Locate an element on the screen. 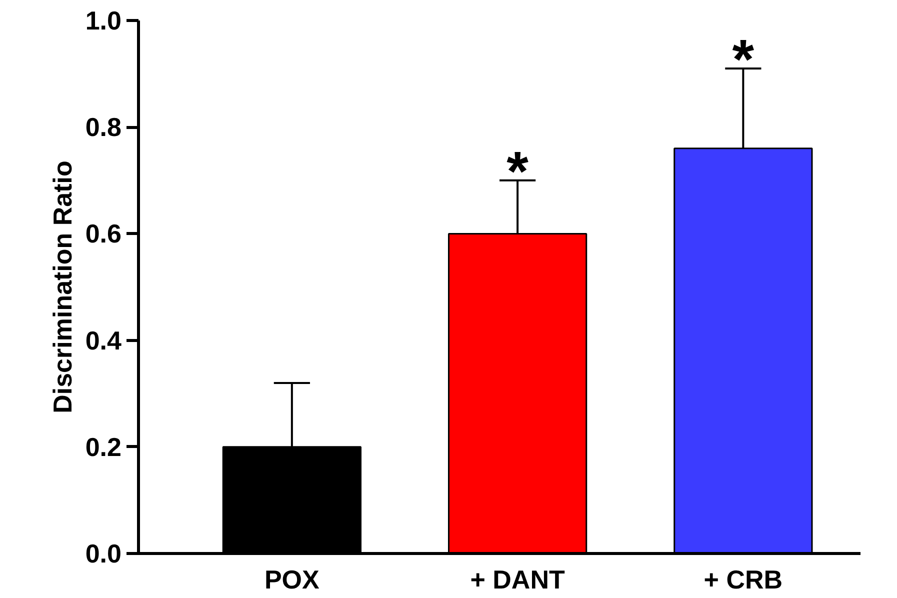  x-tick-label: POX is located at coordinates (292, 579).